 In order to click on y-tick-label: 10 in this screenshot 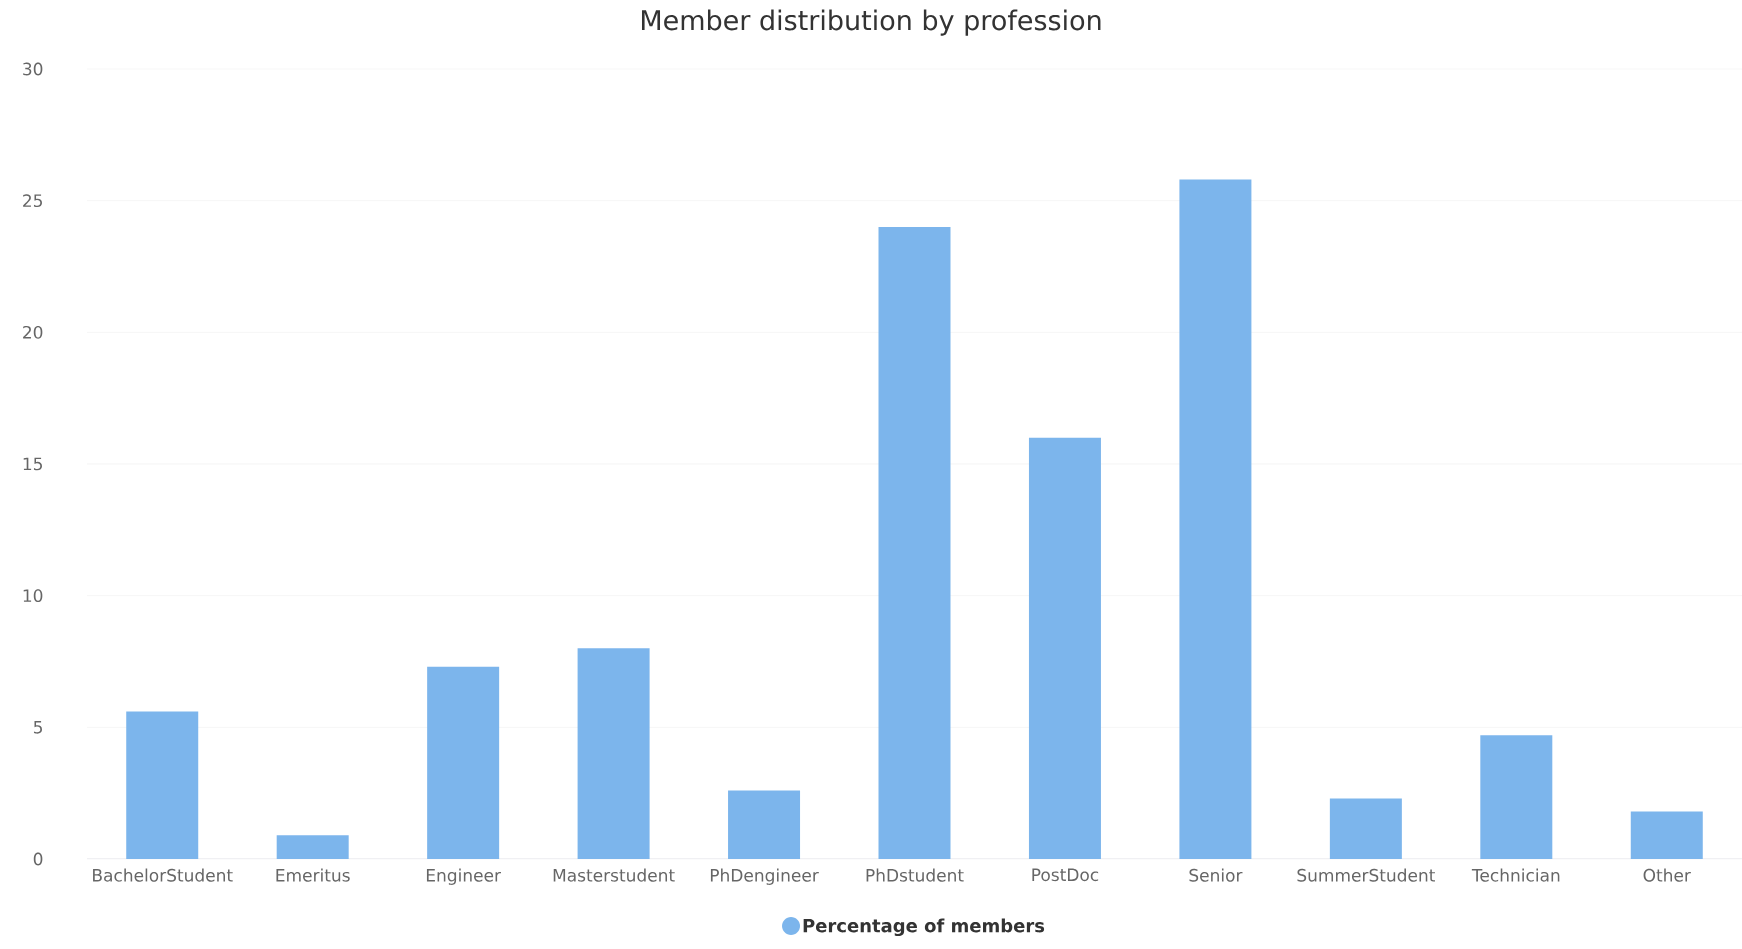, I will do `click(33, 596)`.